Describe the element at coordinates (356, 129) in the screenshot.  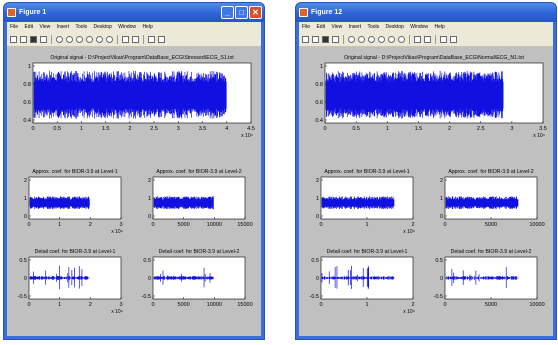
I see `x-tick-label: 0.5` at that location.